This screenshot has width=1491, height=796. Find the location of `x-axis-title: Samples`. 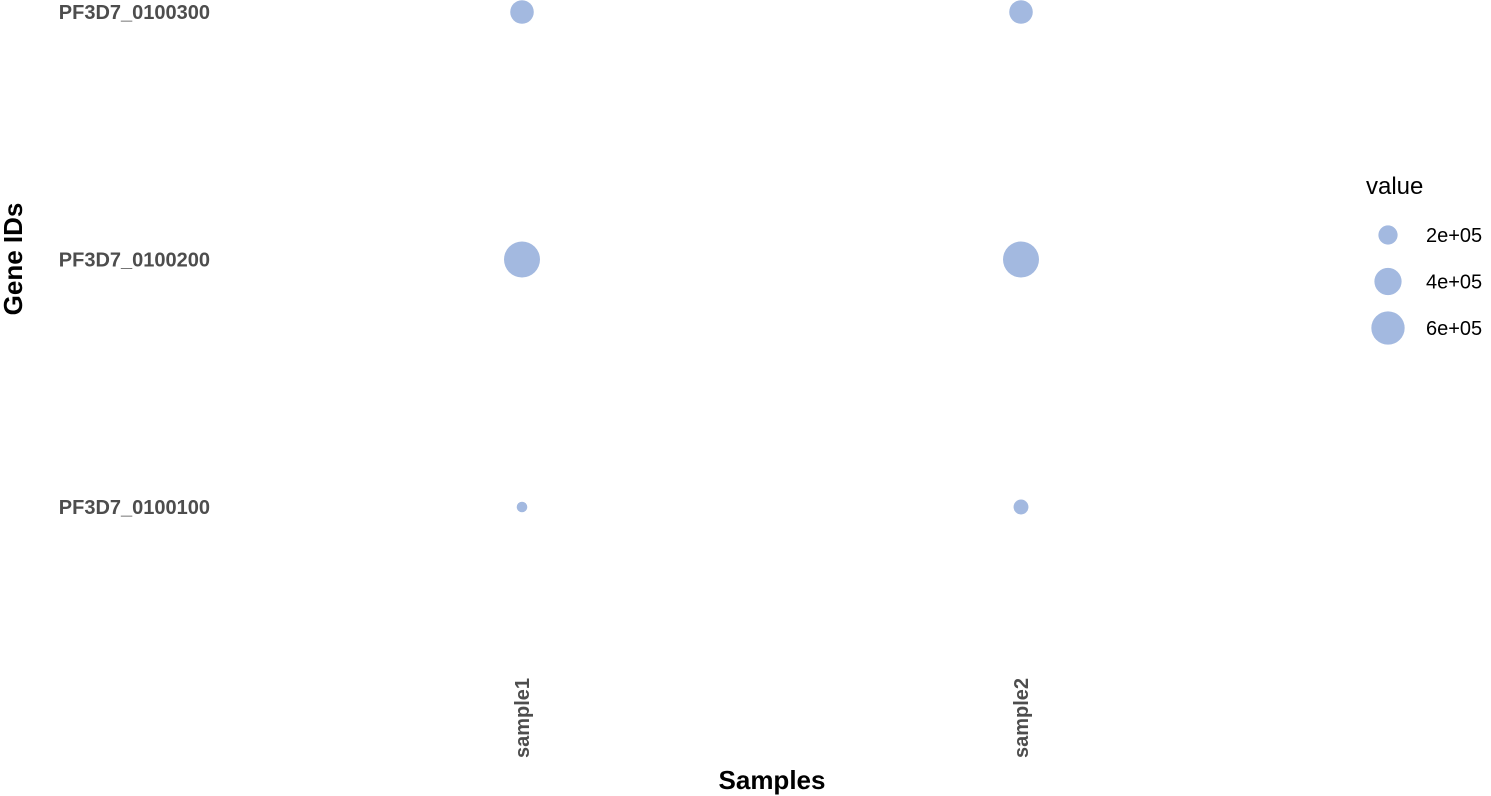

x-axis-title: Samples is located at coordinates (772, 780).